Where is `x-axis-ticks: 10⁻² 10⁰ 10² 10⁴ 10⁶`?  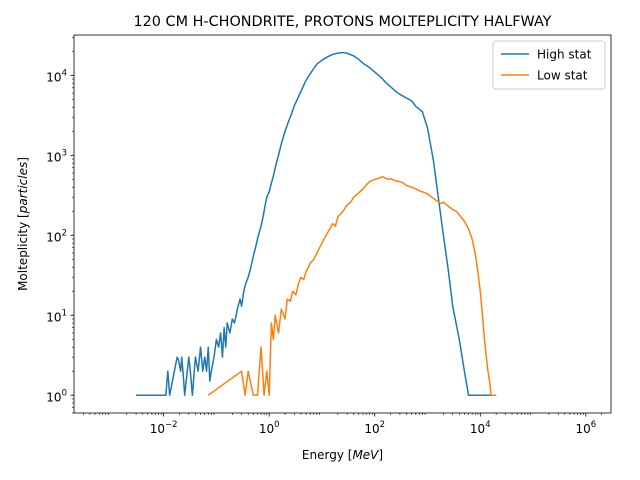 x-axis-ticks: 10⁻² 10⁰ 10² 10⁴ 10⁶ is located at coordinates (342, 424).